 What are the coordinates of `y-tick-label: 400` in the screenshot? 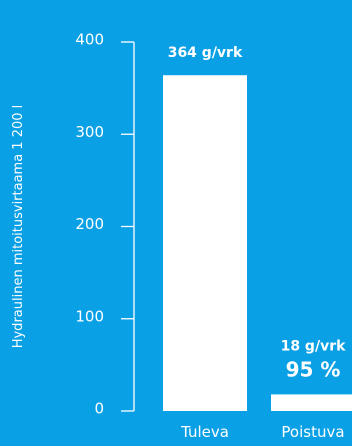 It's located at (89, 40).